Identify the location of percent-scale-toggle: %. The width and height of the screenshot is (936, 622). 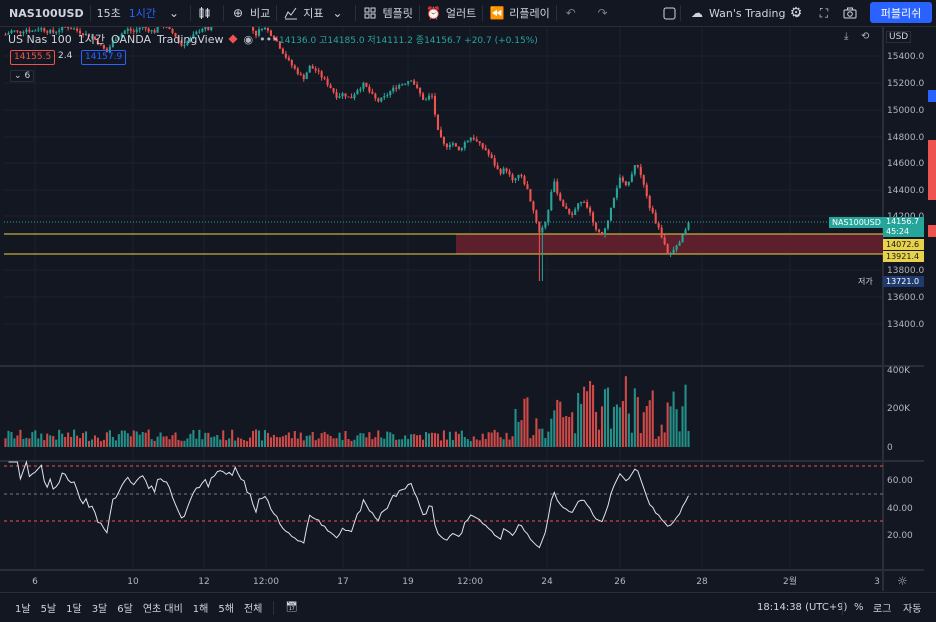
(859, 607).